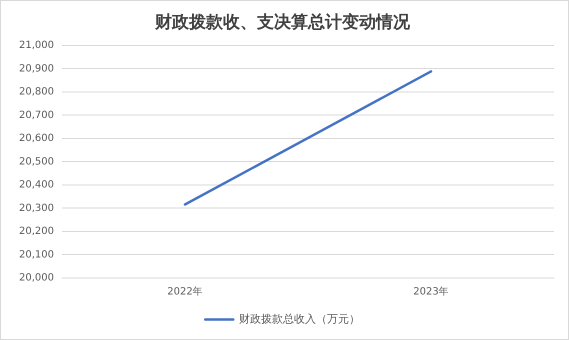 This screenshot has height=340, width=569. I want to click on y-tick-label: 20,800, so click(36, 92).